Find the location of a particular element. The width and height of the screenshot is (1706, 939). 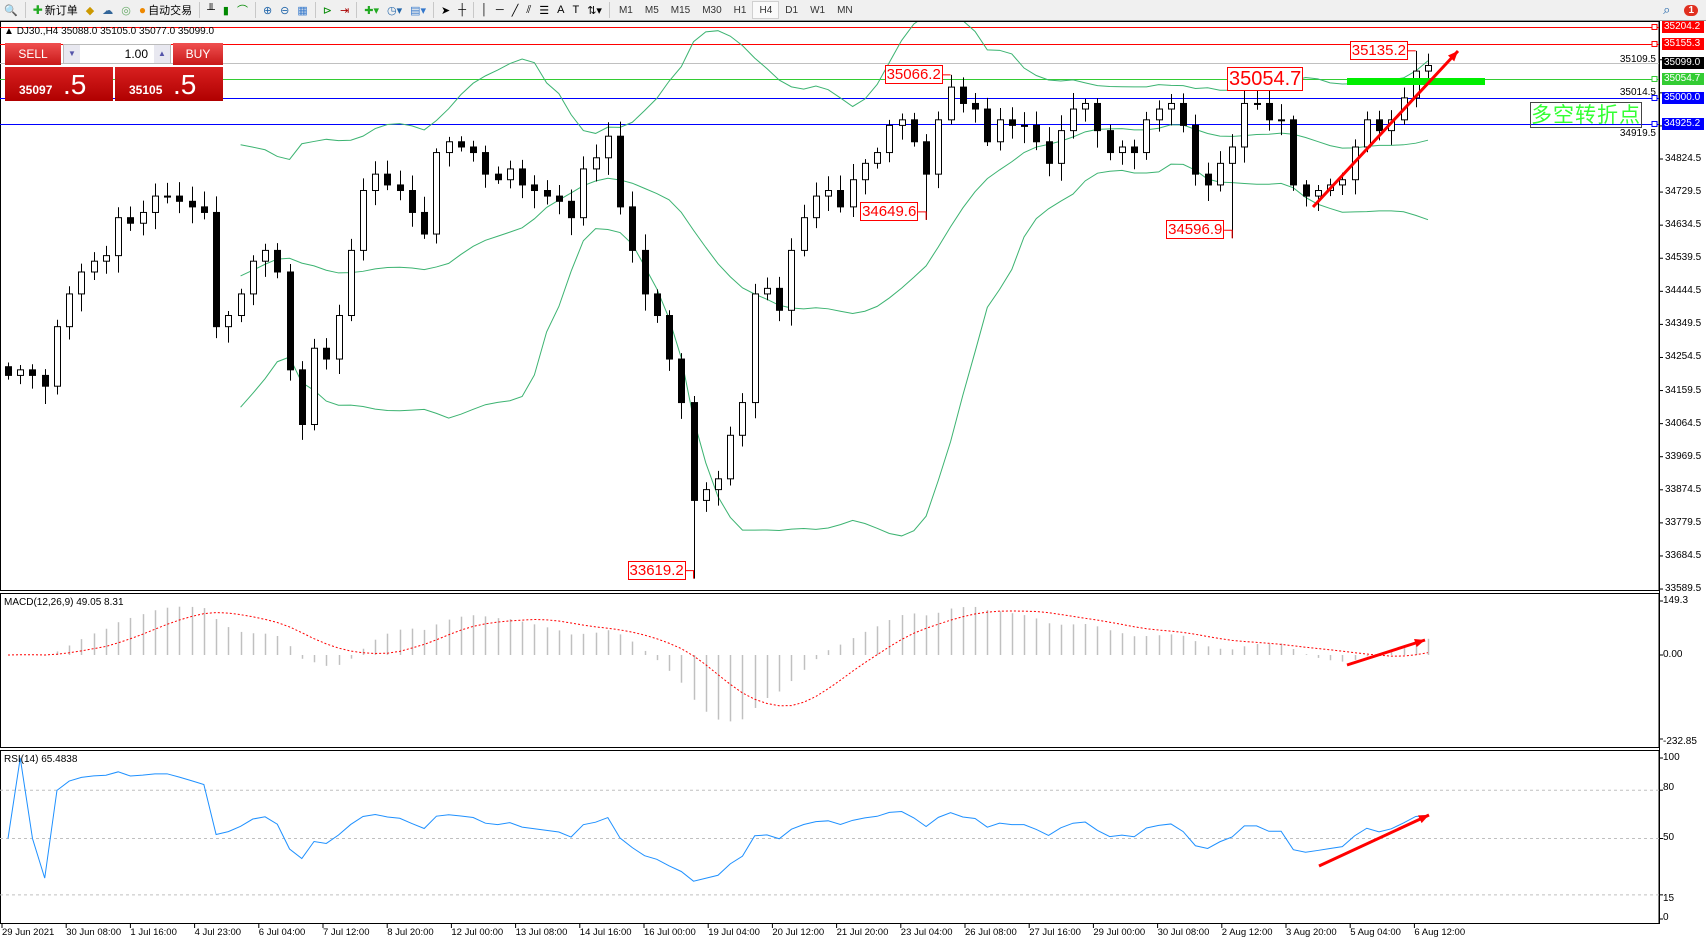

zoom-out-icon: ⊖ is located at coordinates (285, 10).